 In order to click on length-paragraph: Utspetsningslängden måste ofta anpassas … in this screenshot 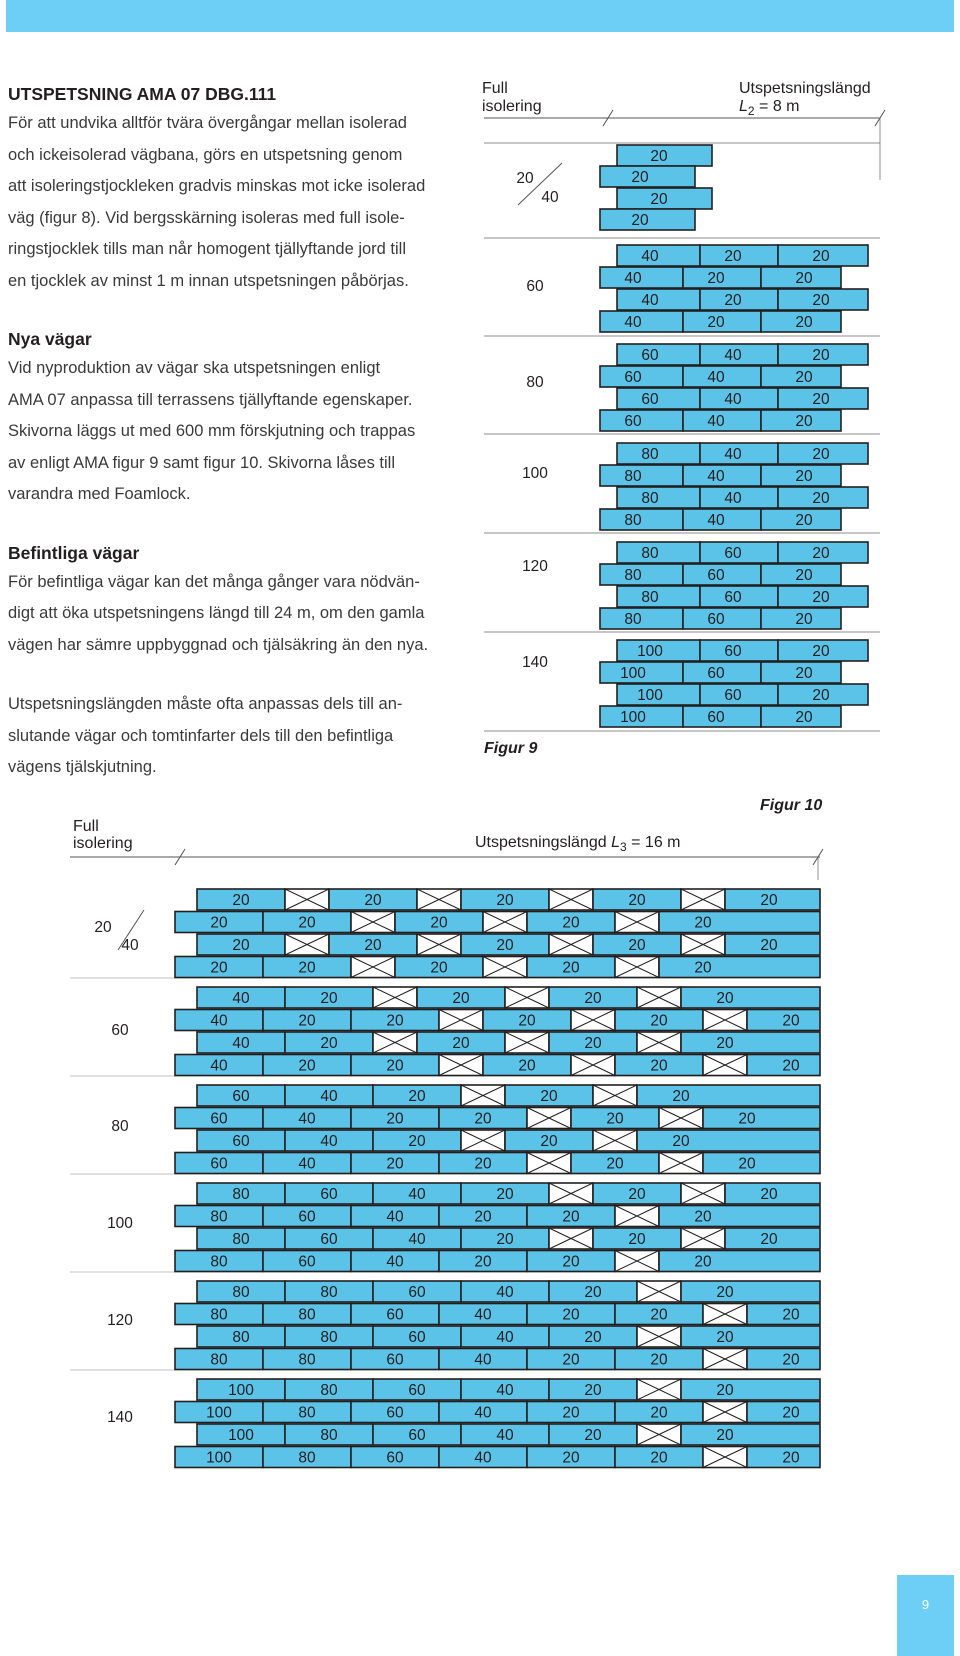, I will do `click(243, 736)`.